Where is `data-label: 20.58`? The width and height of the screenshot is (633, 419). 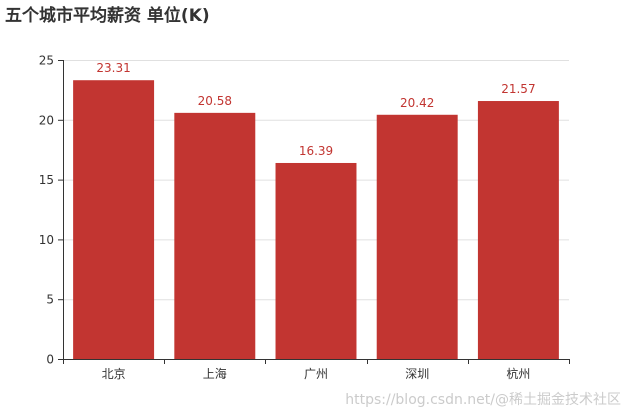
data-label: 20.58 is located at coordinates (215, 101).